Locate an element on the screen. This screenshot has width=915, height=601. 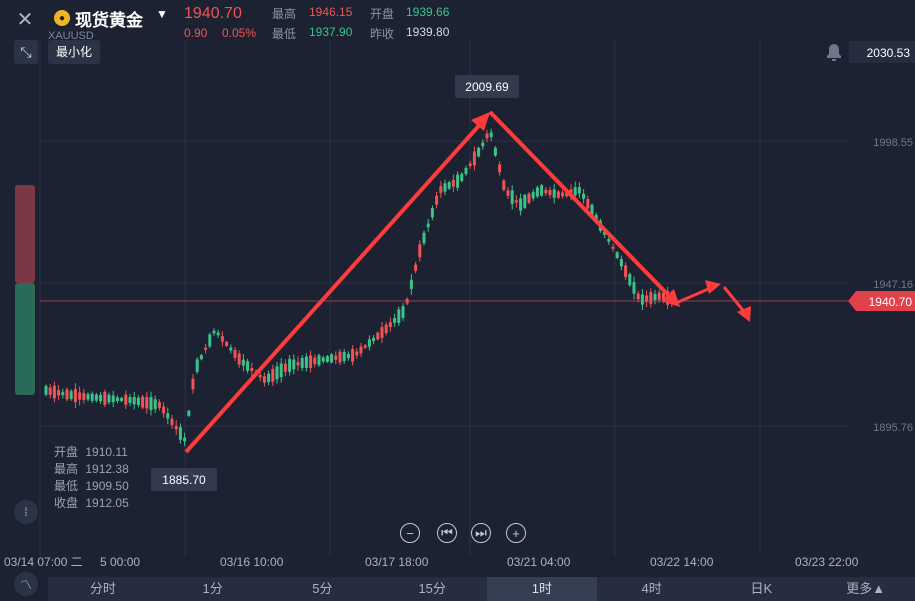
step-forward-icon: ⏭ is located at coordinates (481, 533).